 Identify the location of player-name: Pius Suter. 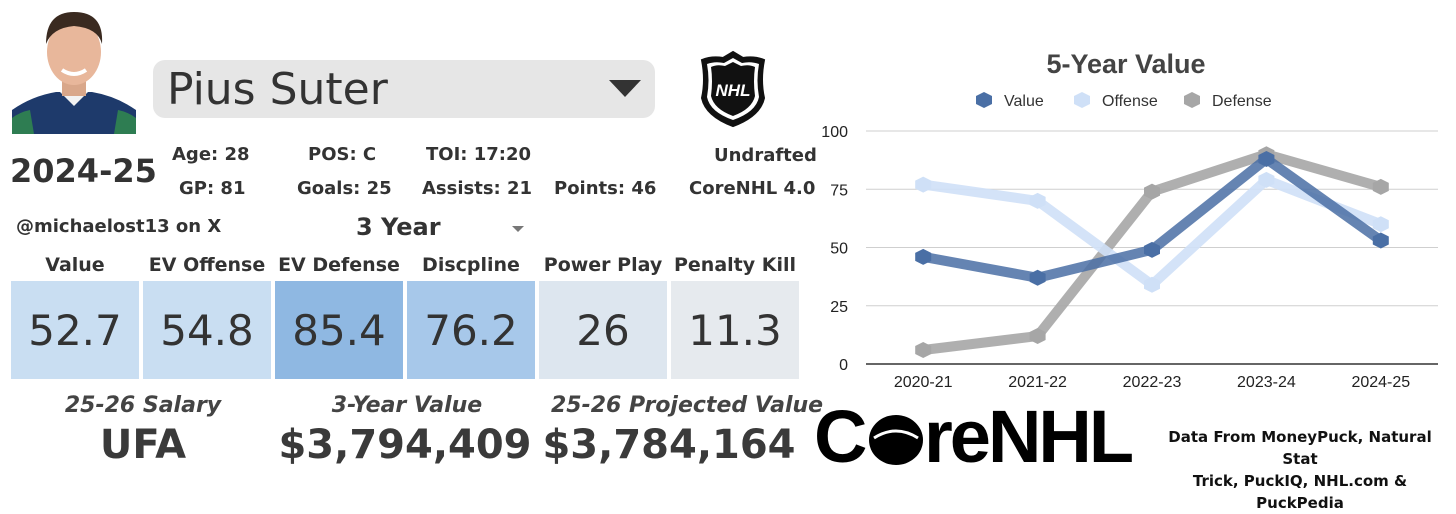
(277, 89).